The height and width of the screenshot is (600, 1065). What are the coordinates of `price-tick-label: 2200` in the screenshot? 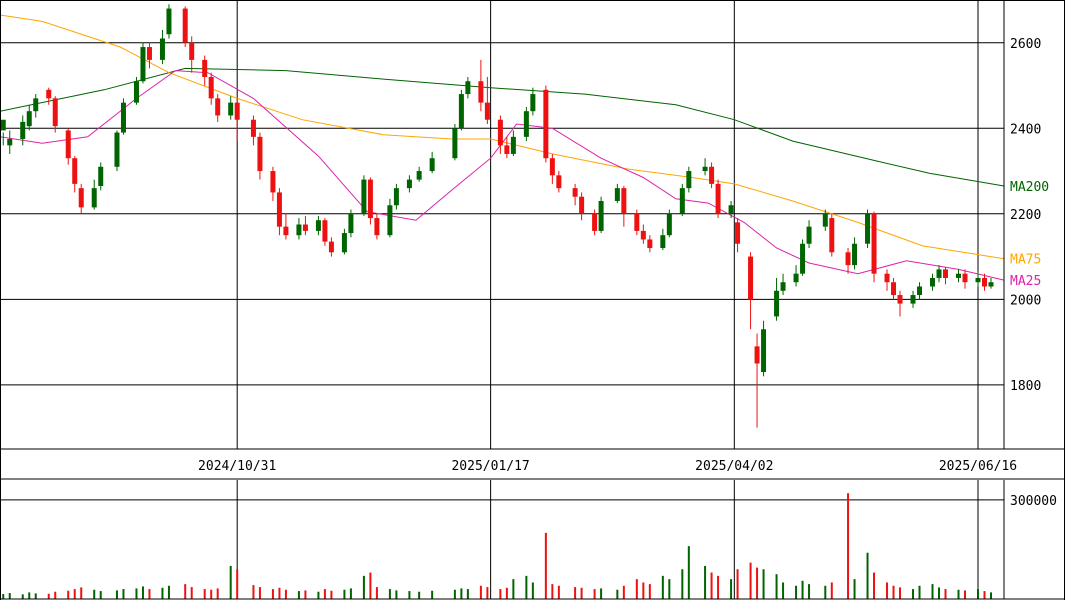 It's located at (1025, 215).